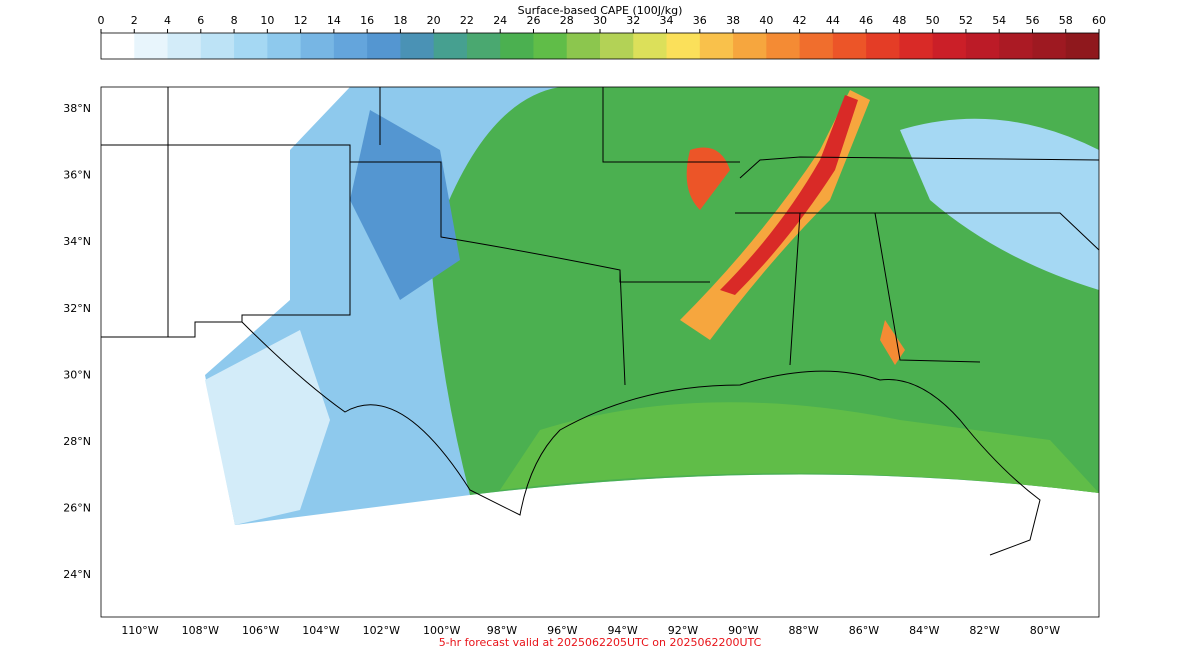 The image size is (1200, 654). I want to click on lon-label: 98°W, so click(502, 630).